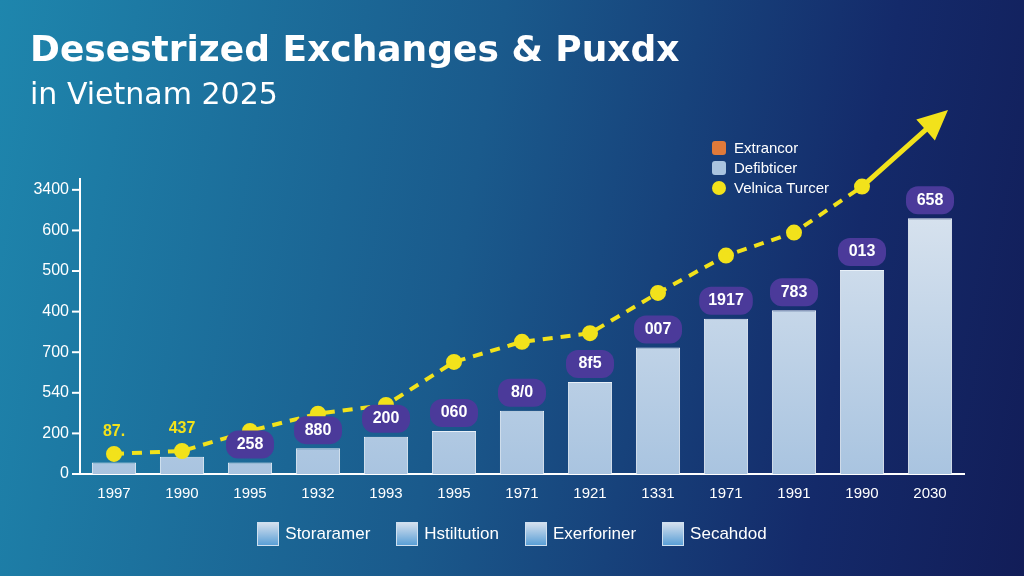  What do you see at coordinates (328, 534) in the screenshot?
I see `text: Storaramer` at bounding box center [328, 534].